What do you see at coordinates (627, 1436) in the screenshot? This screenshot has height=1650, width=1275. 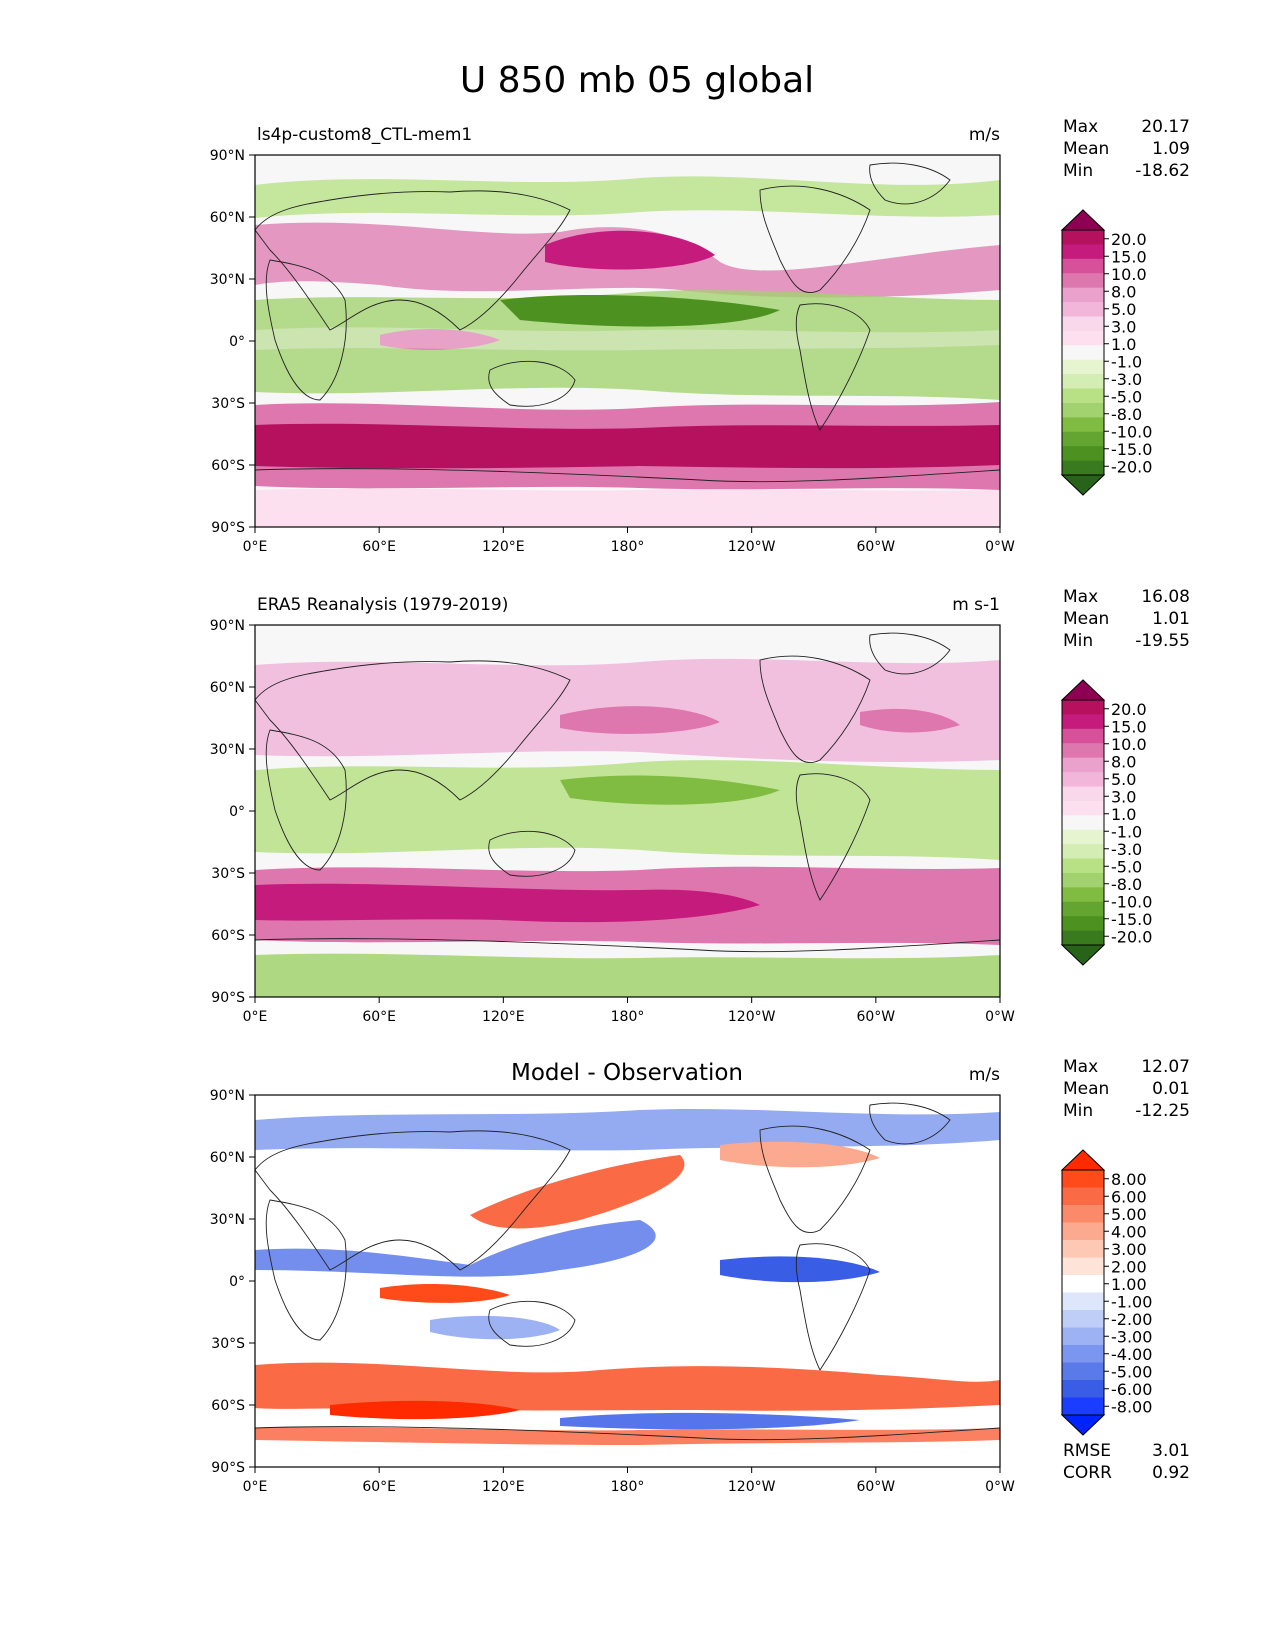 I see `field-antarctic-red` at bounding box center [627, 1436].